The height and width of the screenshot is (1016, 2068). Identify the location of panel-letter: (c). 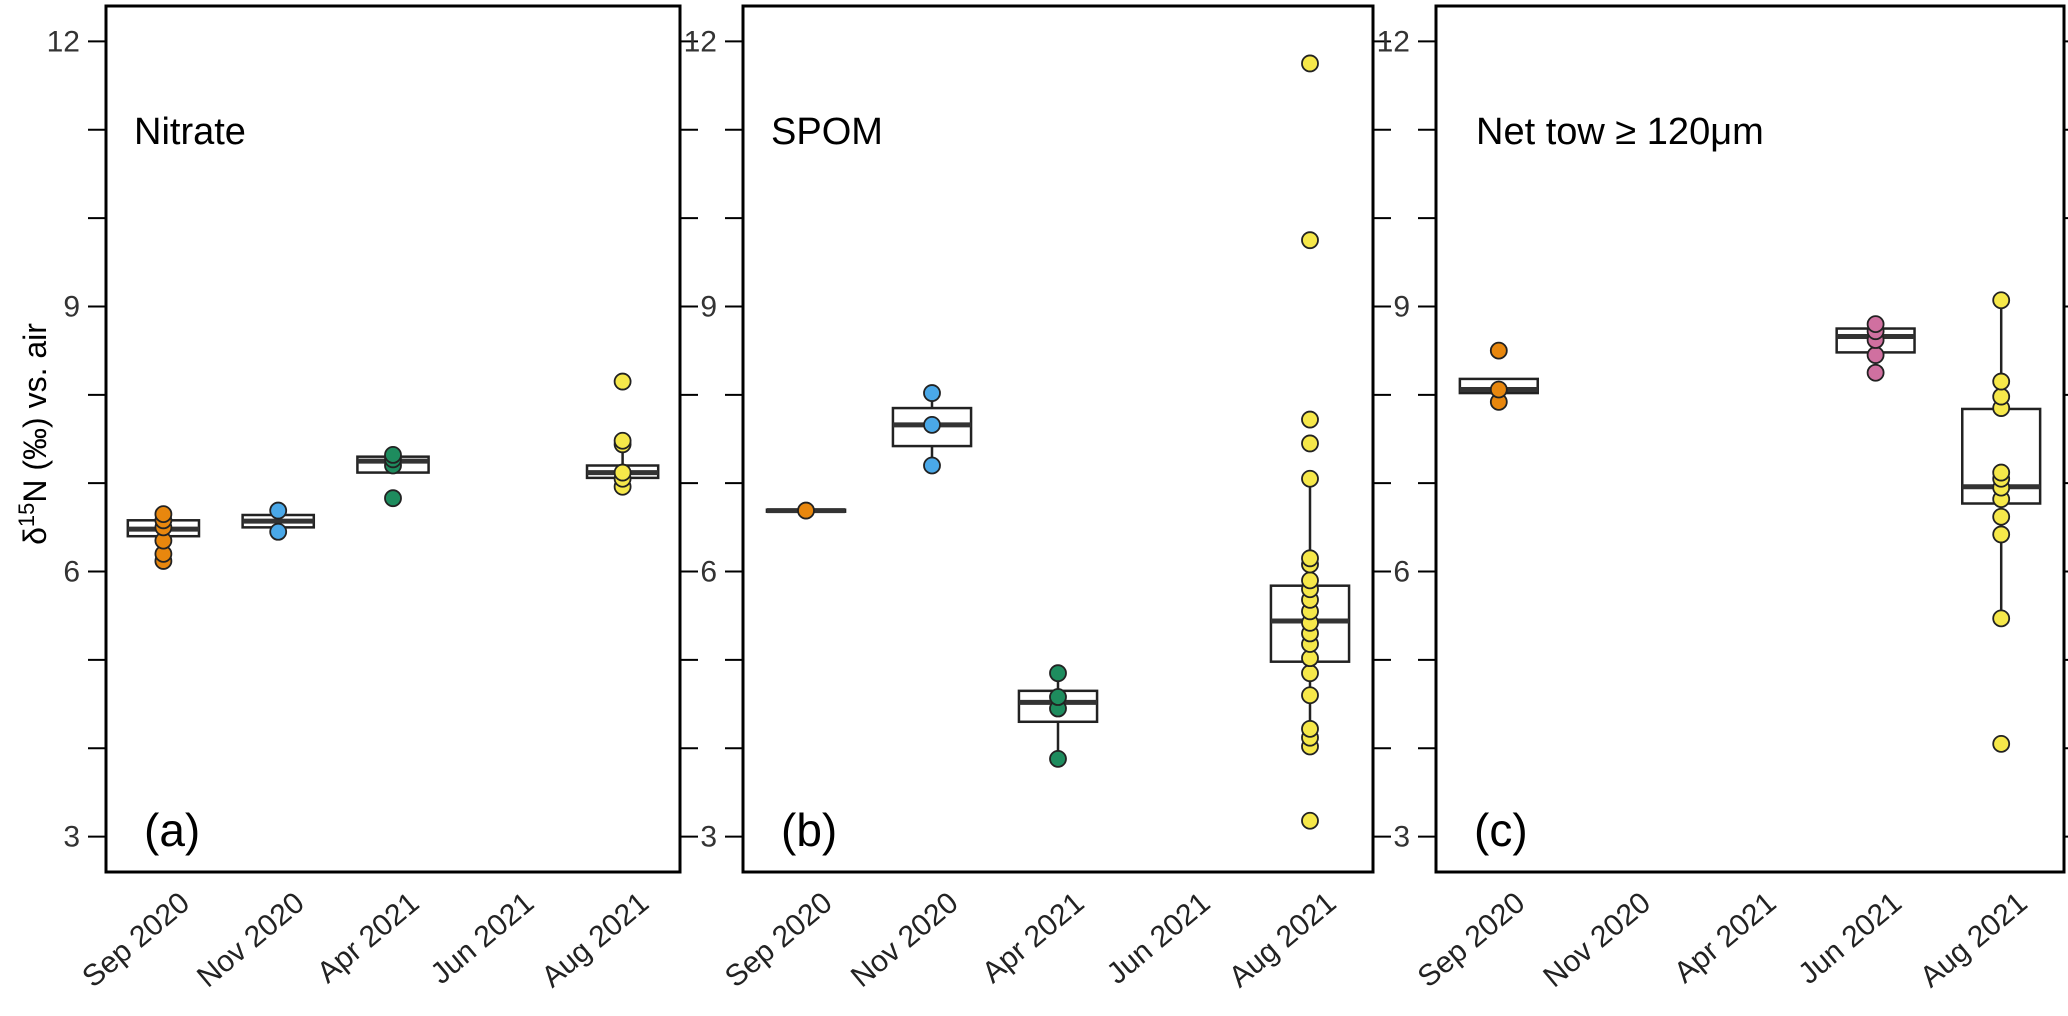
(1501, 830).